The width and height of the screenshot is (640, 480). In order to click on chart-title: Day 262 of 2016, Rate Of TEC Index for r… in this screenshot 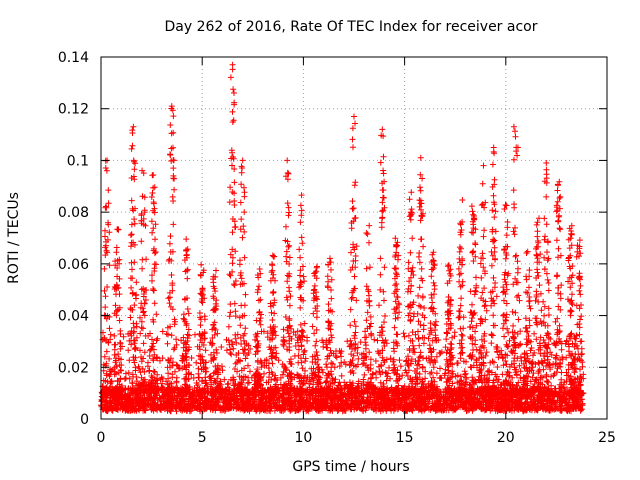, I will do `click(351, 27)`.